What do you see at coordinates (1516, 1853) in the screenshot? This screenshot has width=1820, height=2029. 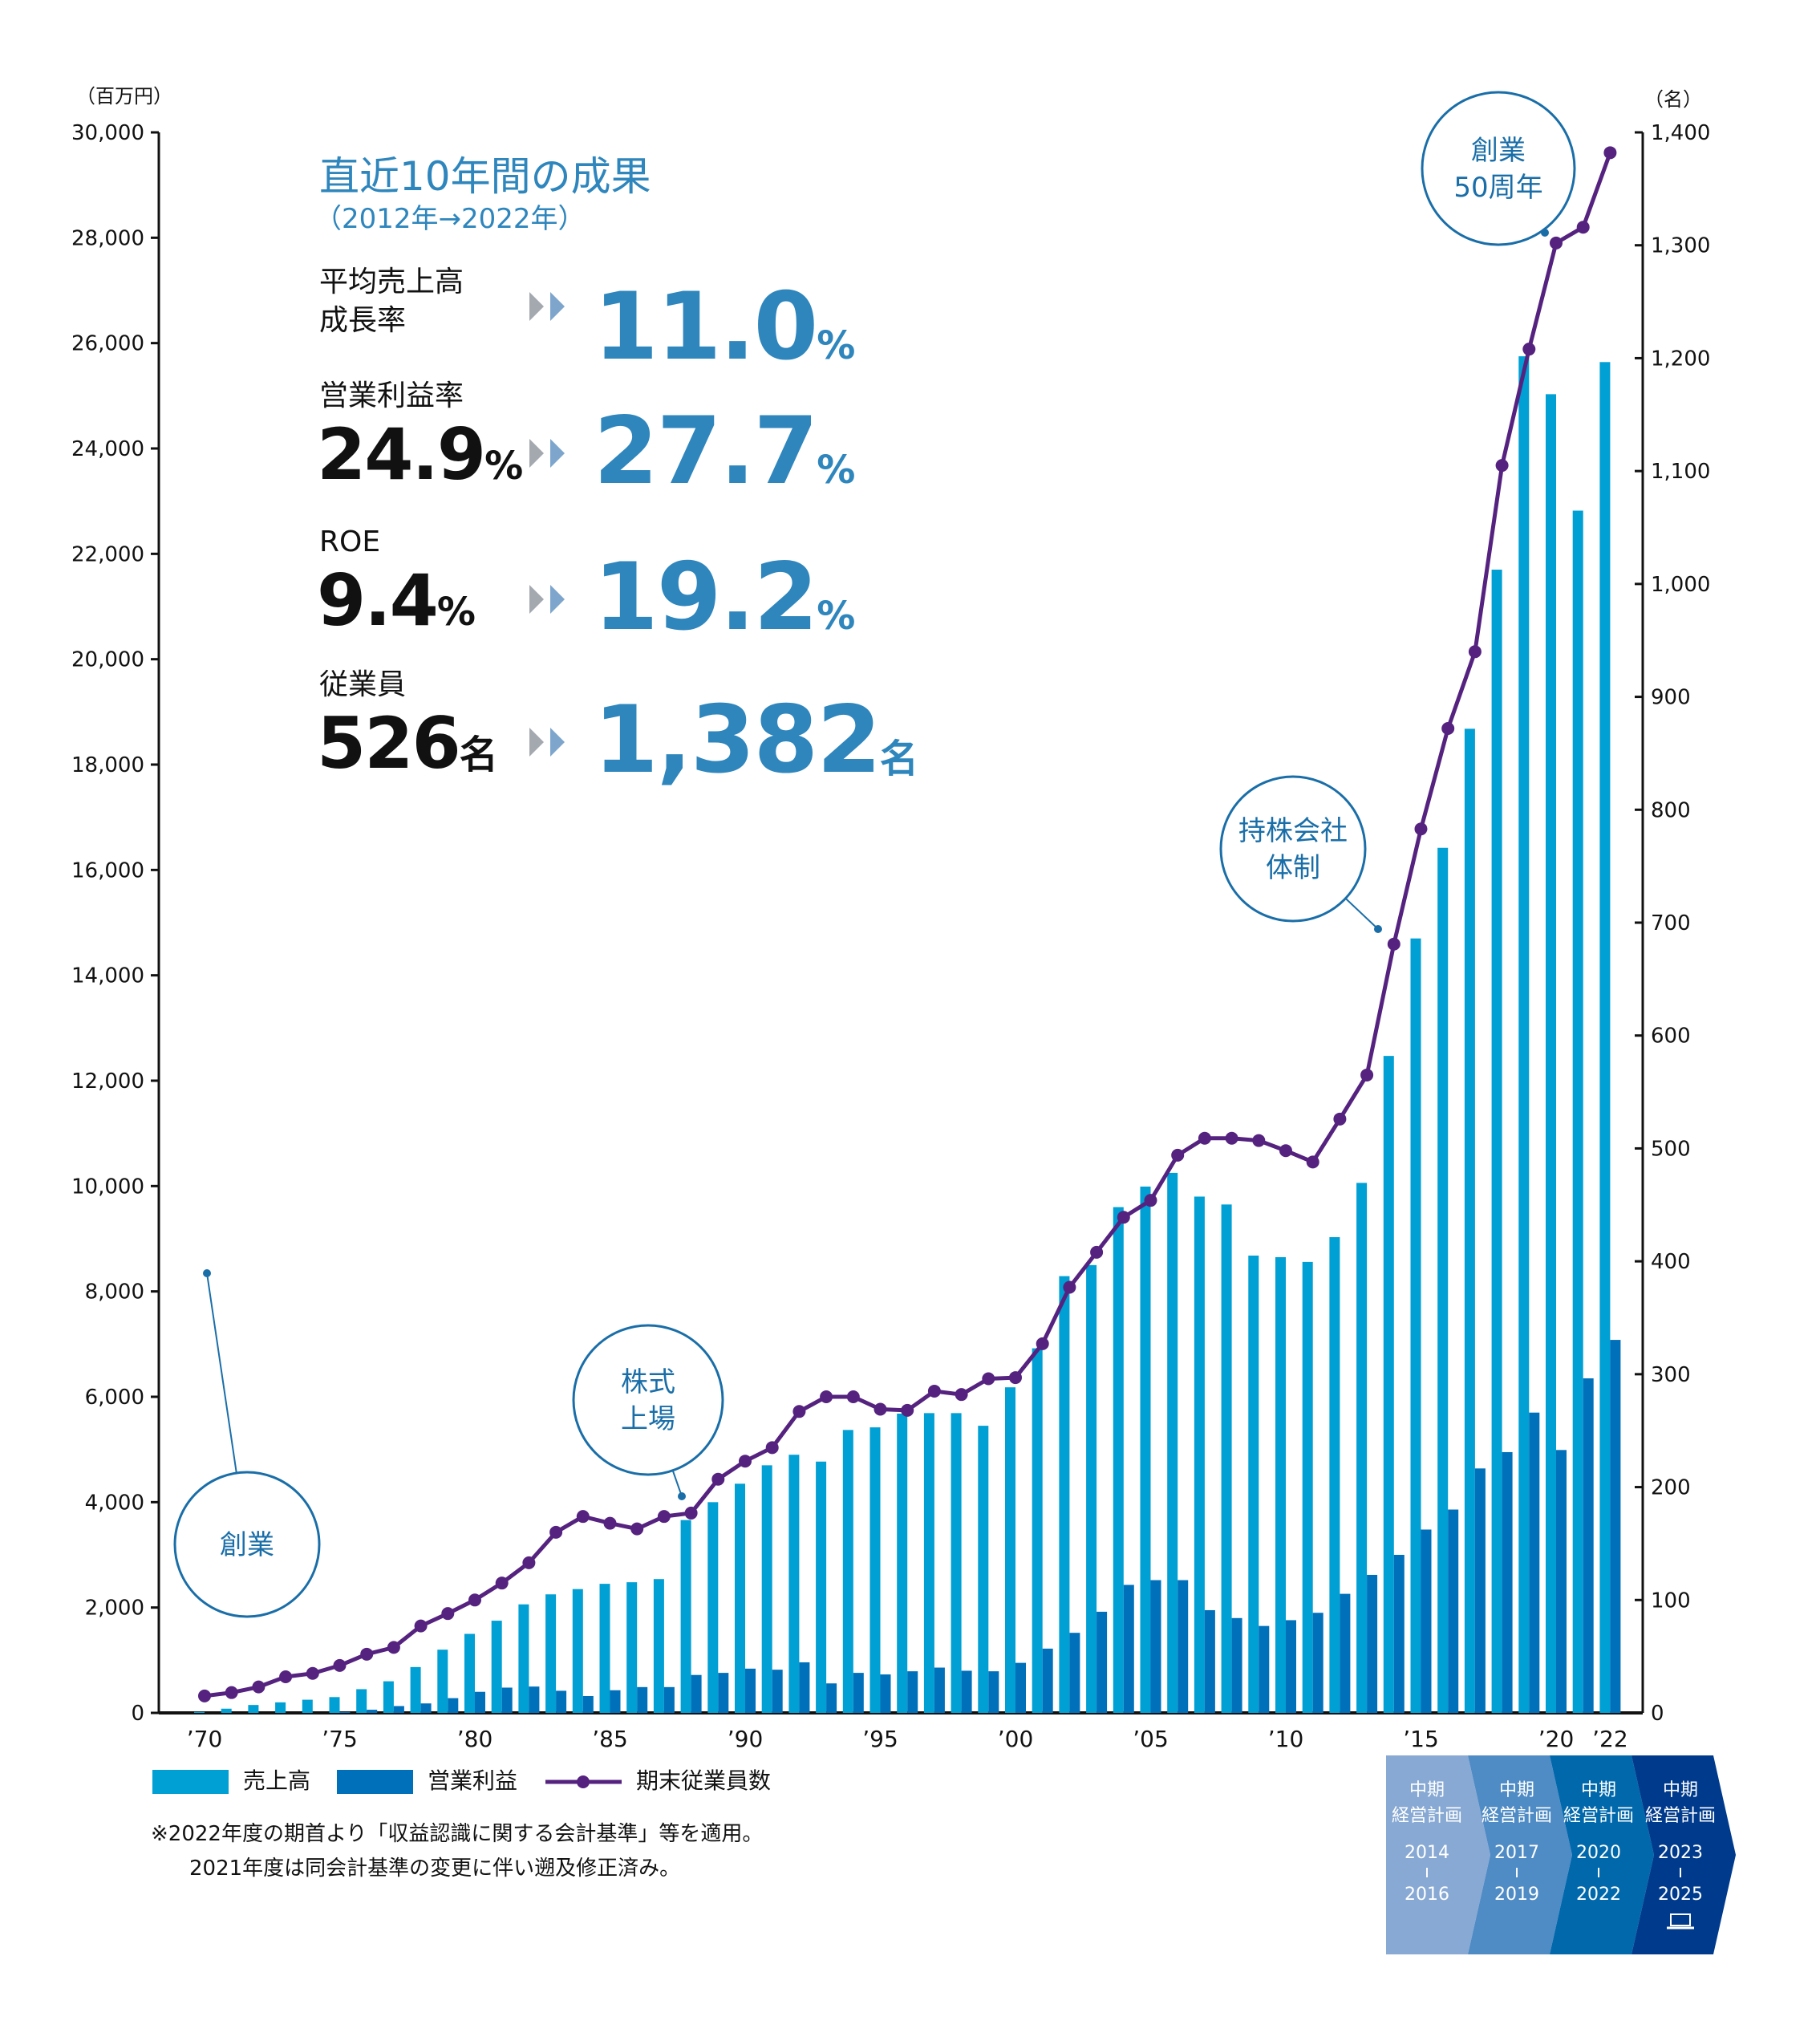 I see `plan-text: 2017` at bounding box center [1516, 1853].